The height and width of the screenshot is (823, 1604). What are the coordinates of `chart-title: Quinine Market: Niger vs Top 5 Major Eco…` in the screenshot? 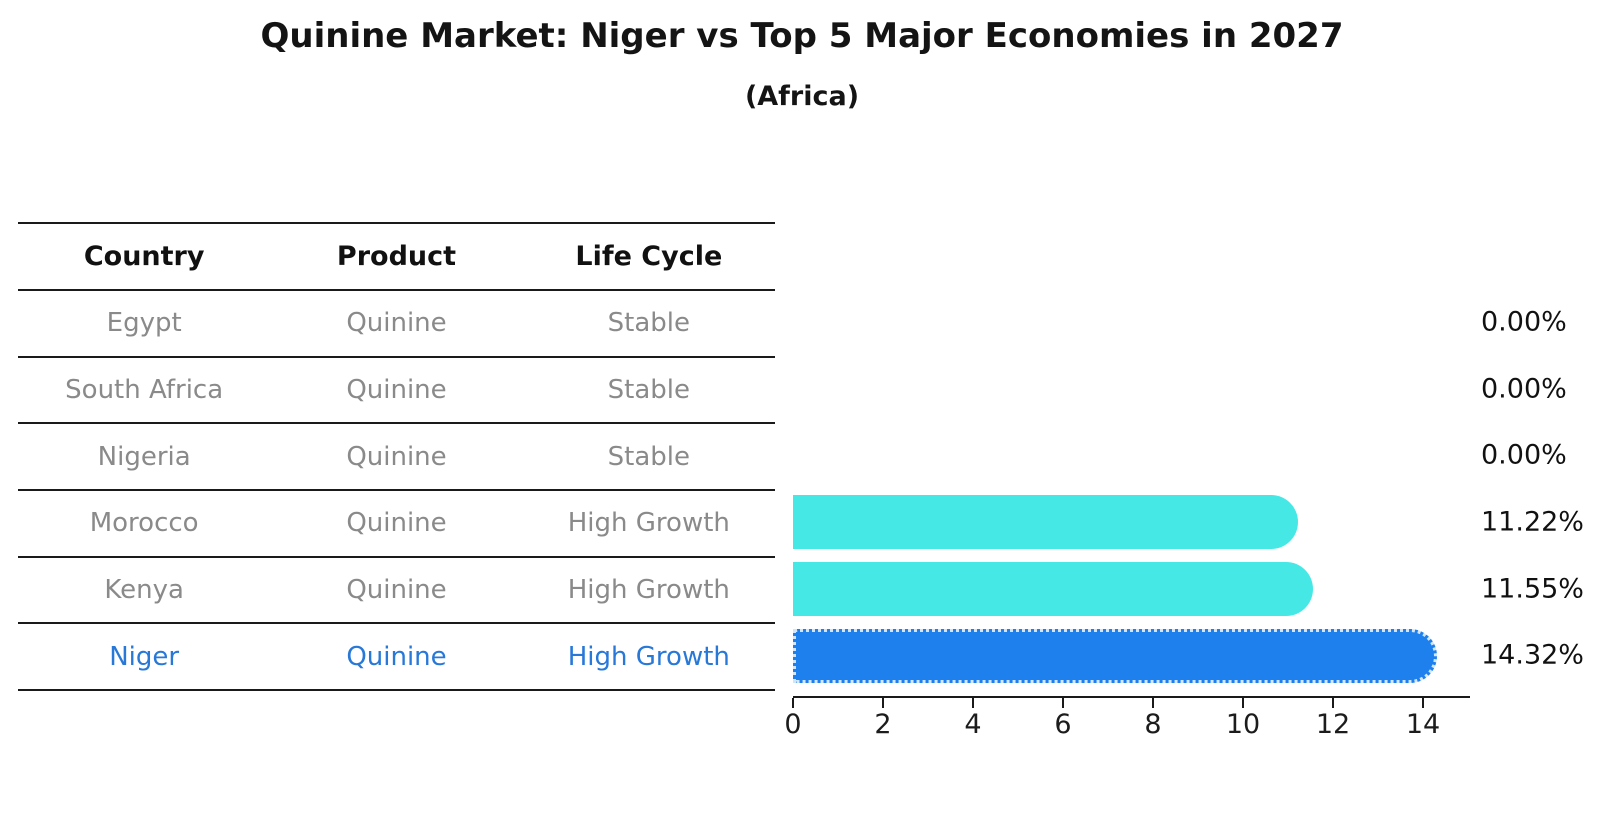 It's located at (802, 36).